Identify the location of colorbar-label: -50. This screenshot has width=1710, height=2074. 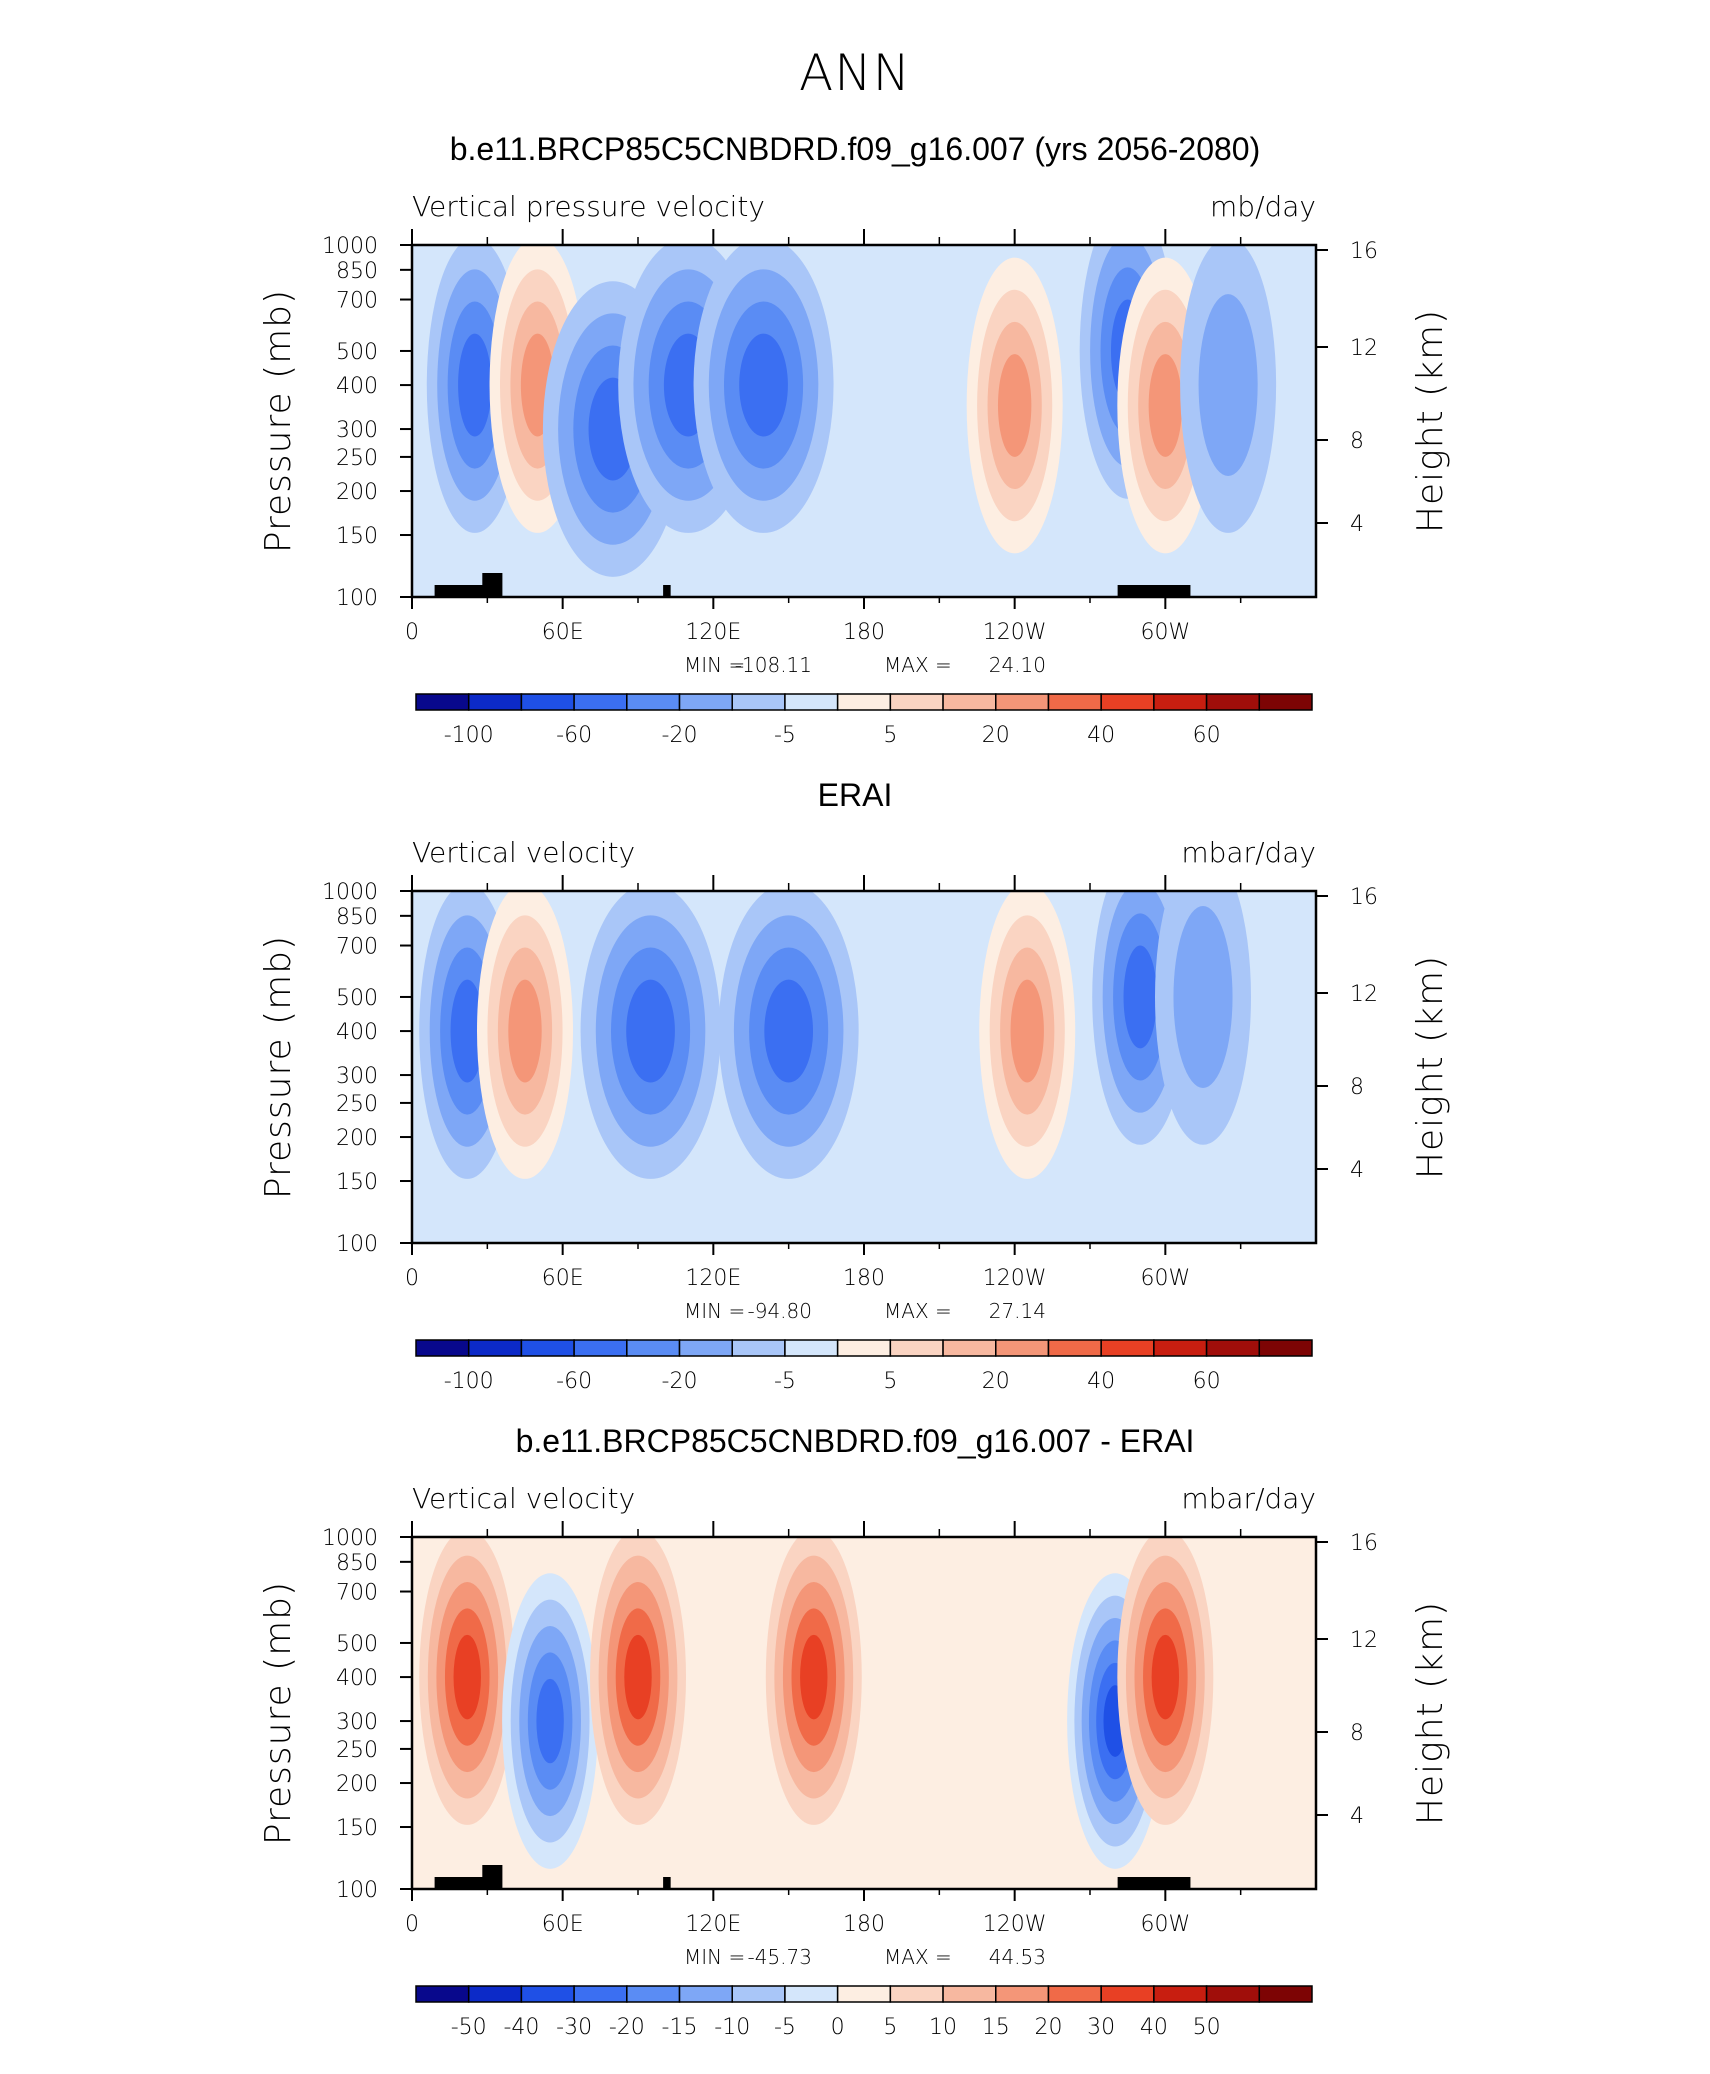
(469, 2027).